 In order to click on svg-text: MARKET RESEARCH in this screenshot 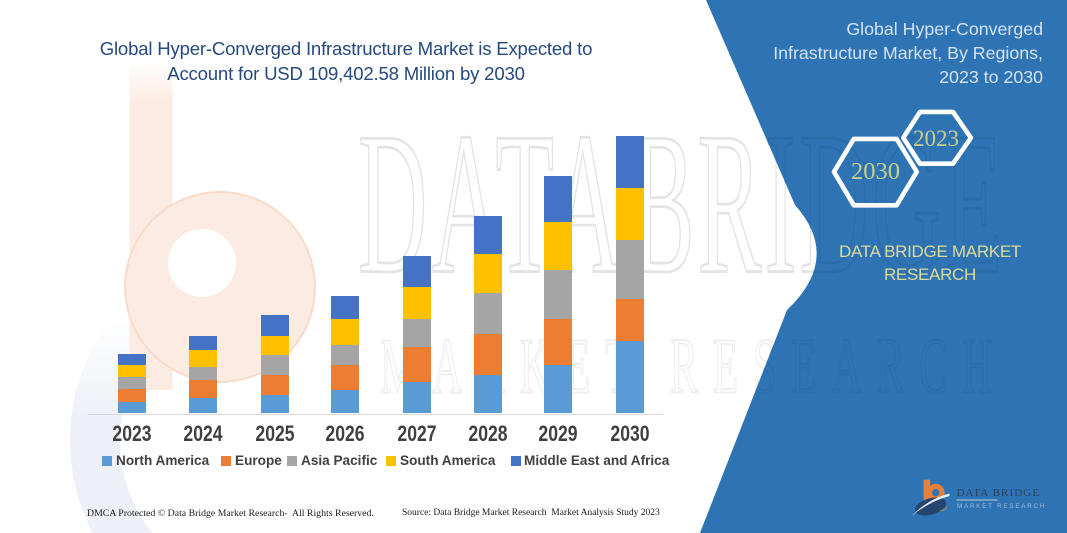, I will do `click(1001, 506)`.